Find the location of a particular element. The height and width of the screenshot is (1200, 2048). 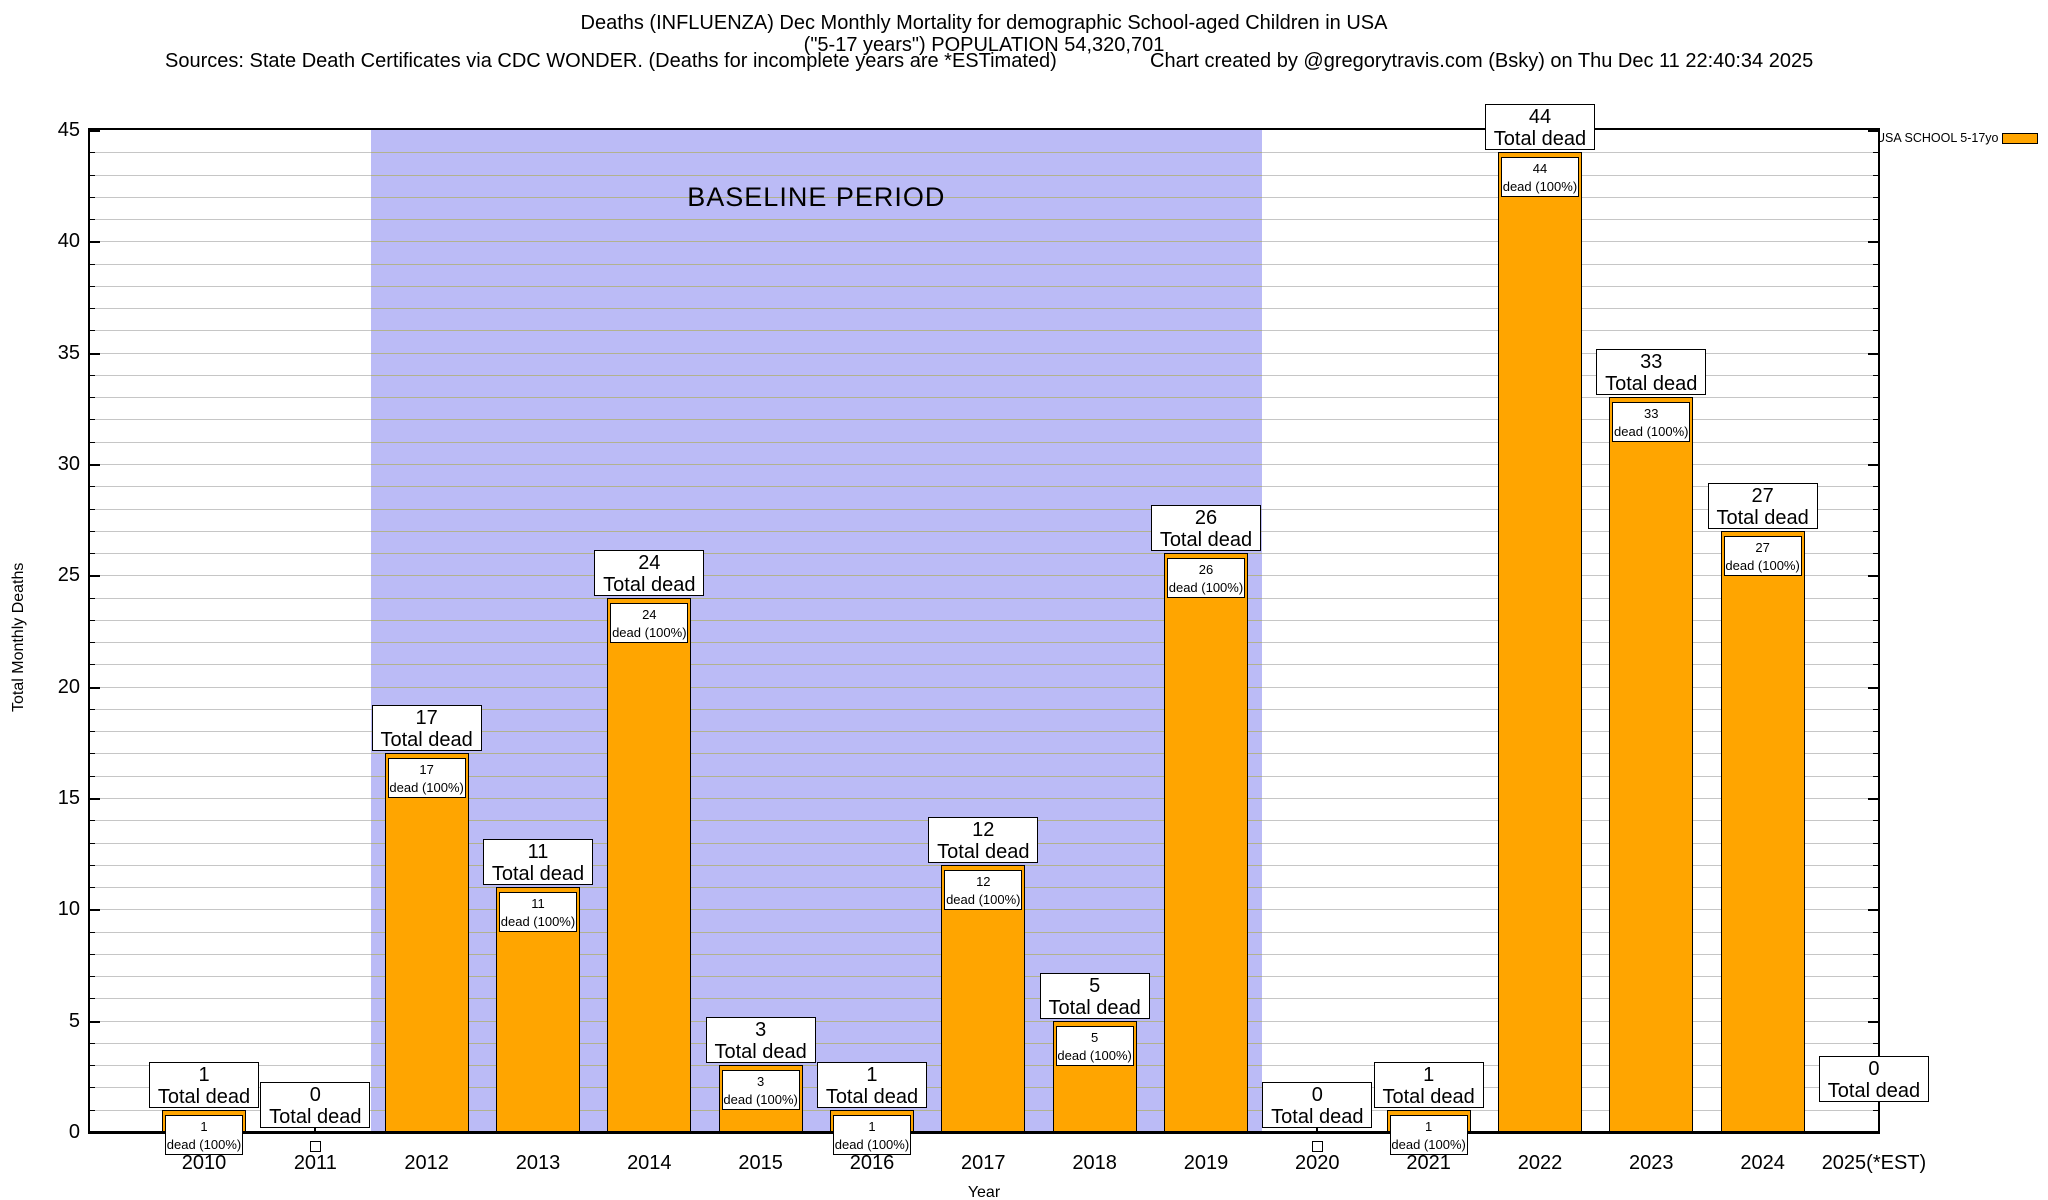

total-dead-value: 1 is located at coordinates (204, 1074).